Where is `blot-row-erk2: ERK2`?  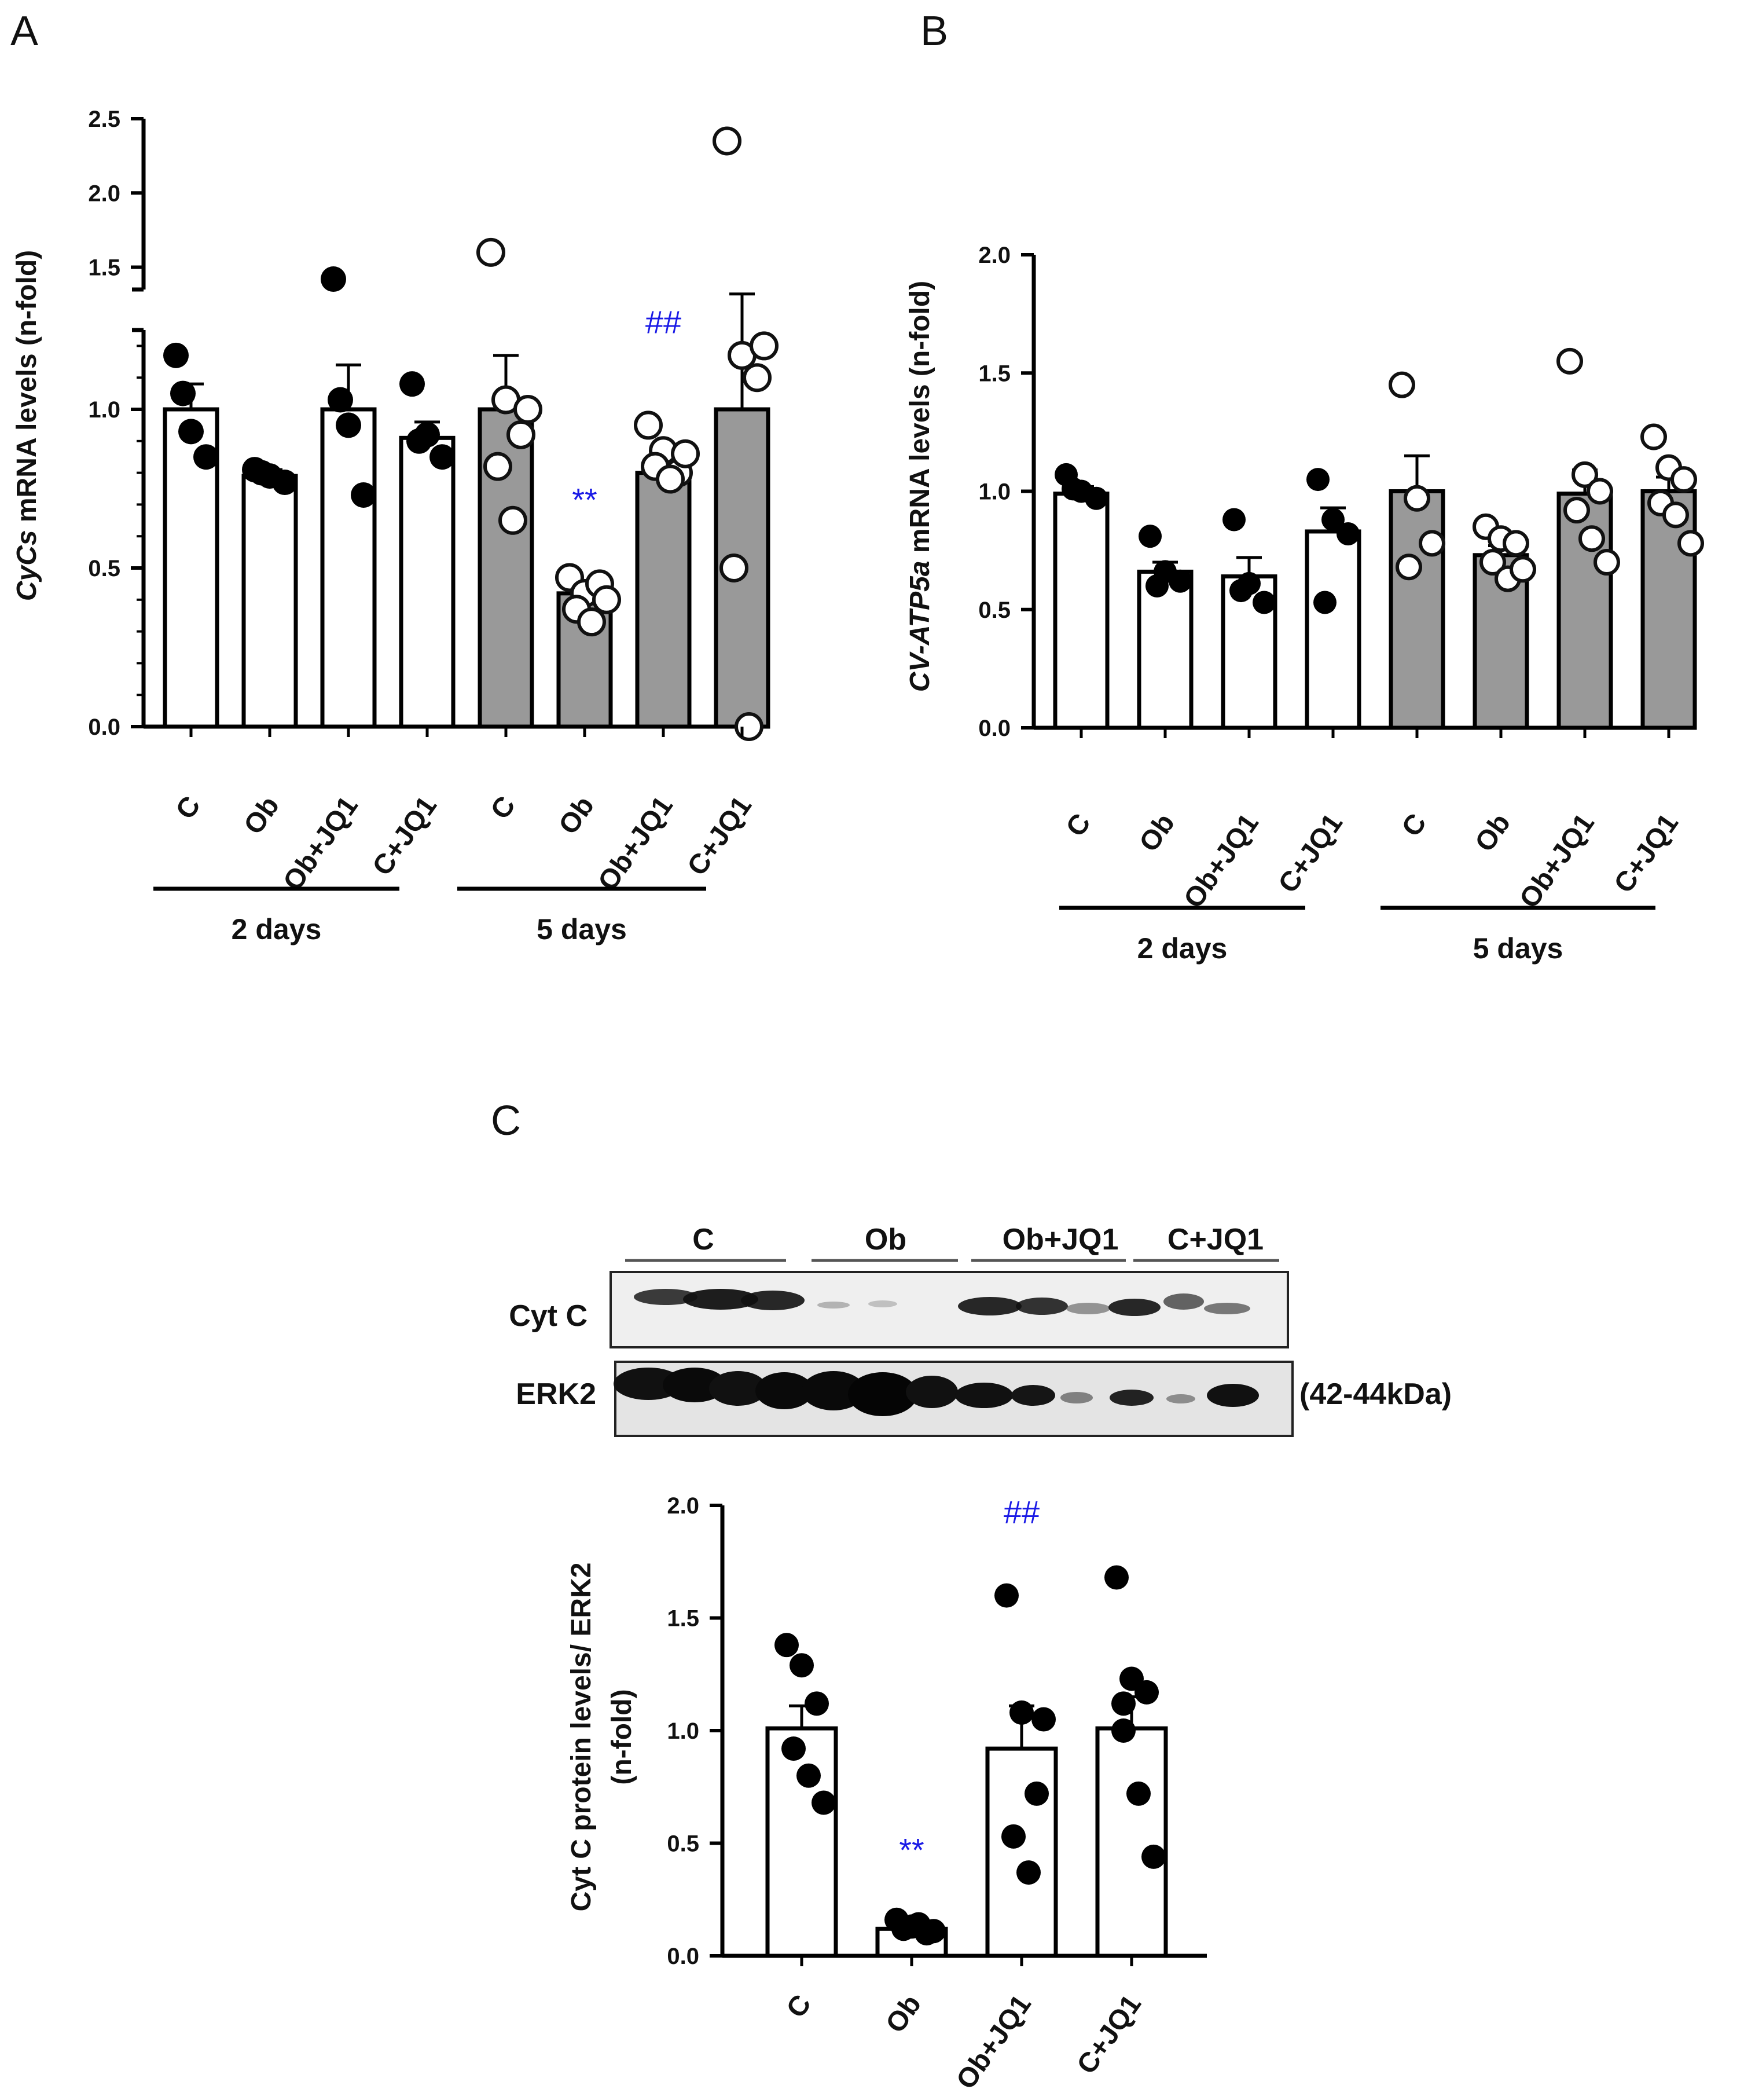 blot-row-erk2: ERK2 is located at coordinates (556, 1394).